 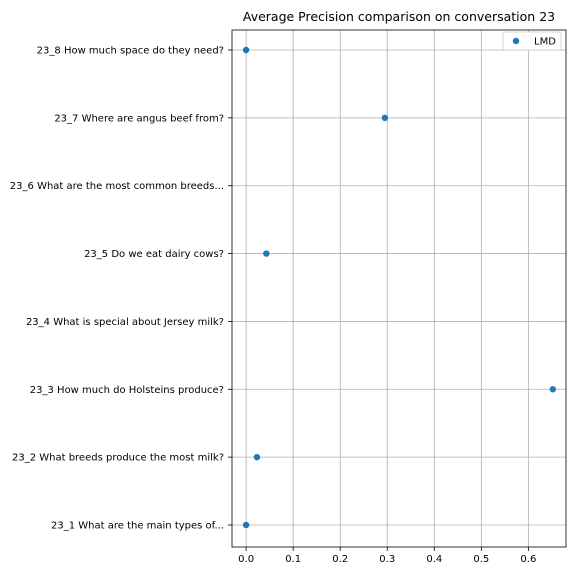 I want to click on x-axis: 0.0 0.1 0.2 0.3 0.4 0.5 0.6, so click(x=387, y=556).